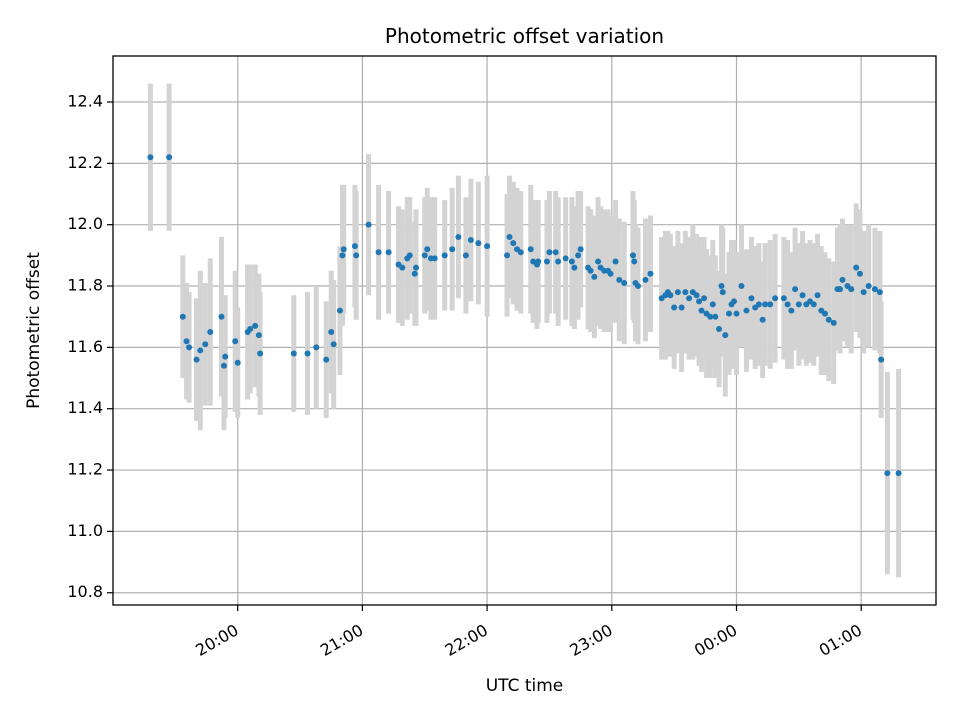 This screenshot has height=720, width=960. What do you see at coordinates (85, 530) in the screenshot?
I see `y-tick-label: 11.0` at bounding box center [85, 530].